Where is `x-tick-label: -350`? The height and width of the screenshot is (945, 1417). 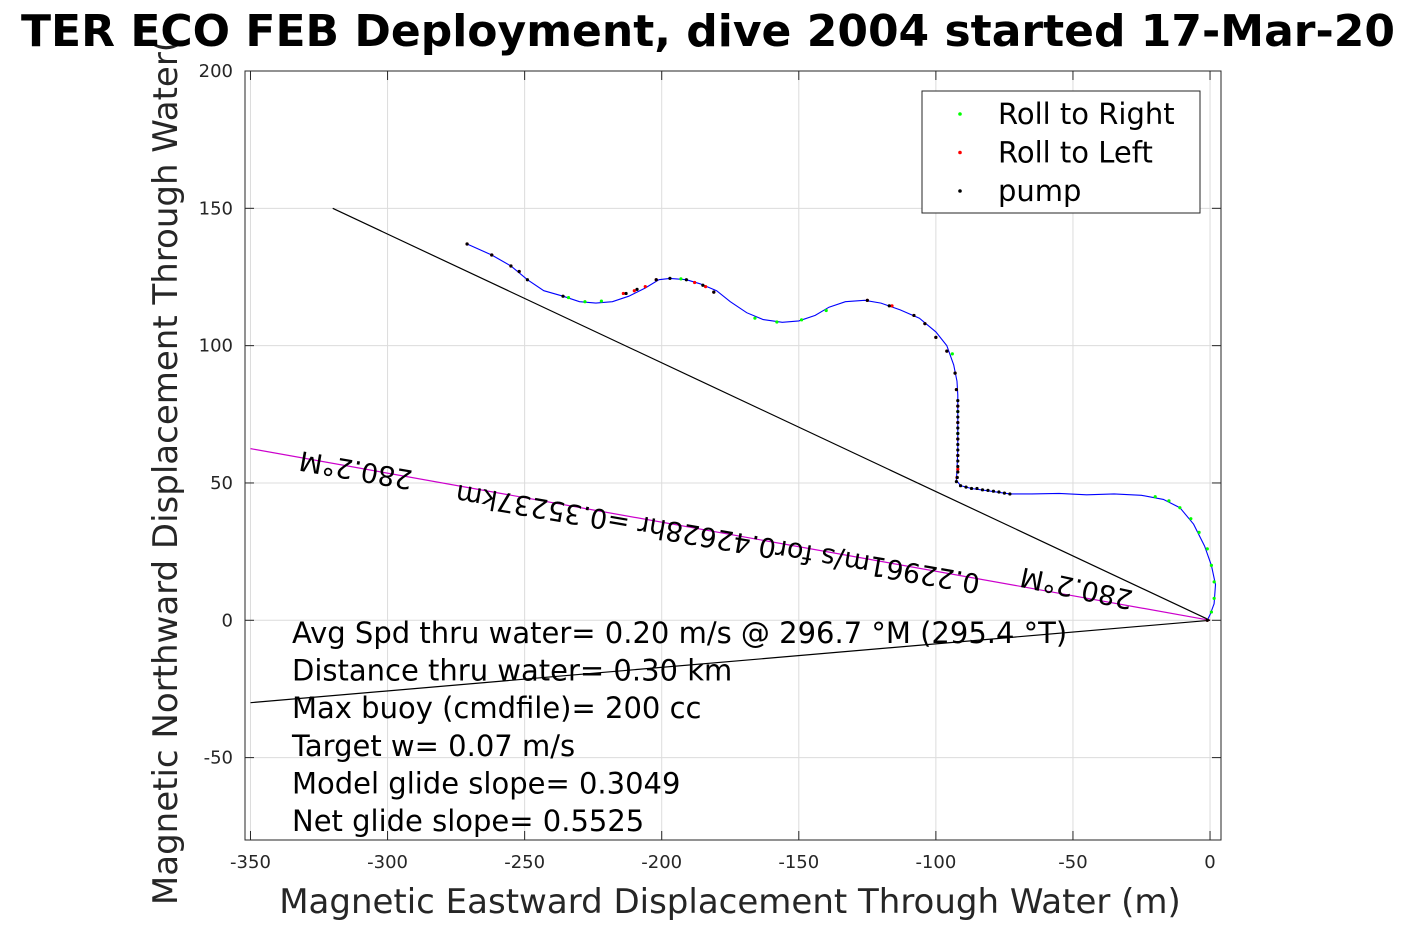 x-tick-label: -350 is located at coordinates (250, 862).